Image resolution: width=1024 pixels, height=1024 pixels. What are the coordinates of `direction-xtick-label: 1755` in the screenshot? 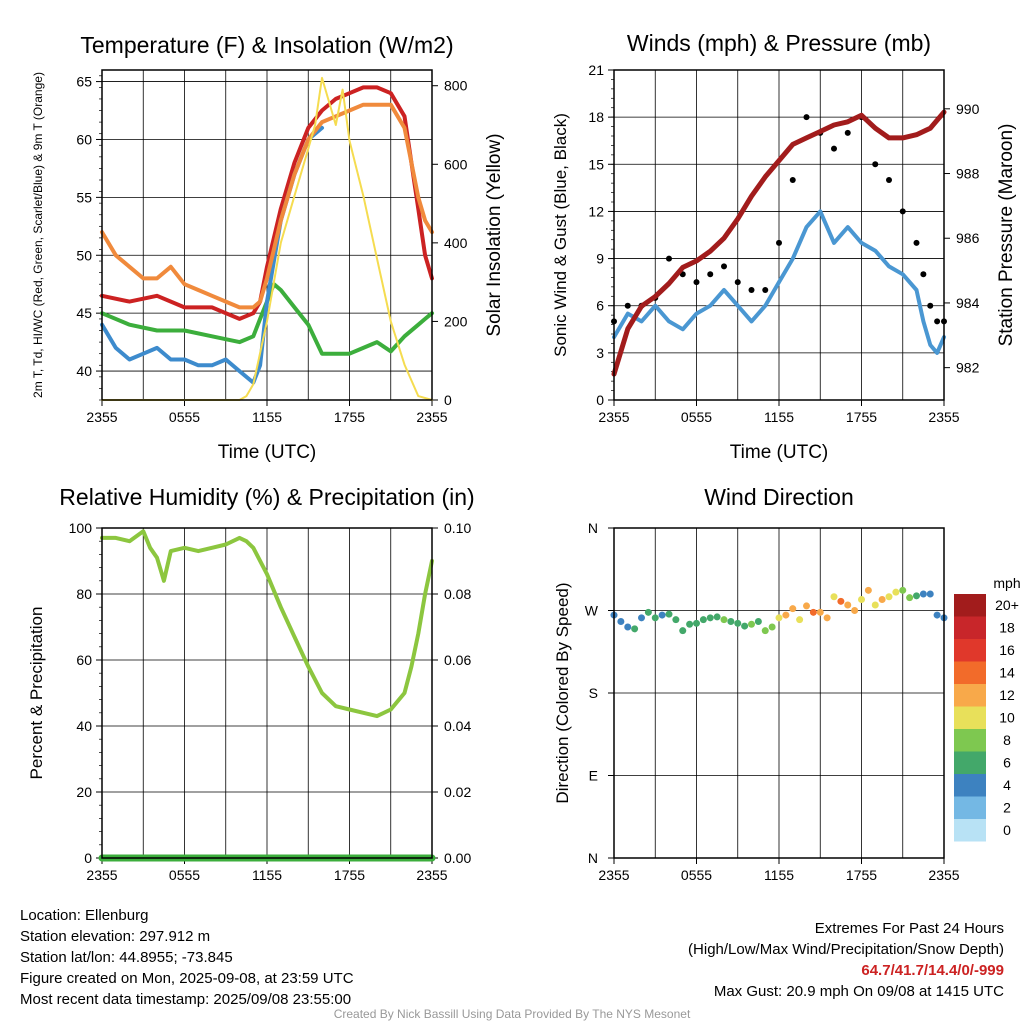 It's located at (861, 875).